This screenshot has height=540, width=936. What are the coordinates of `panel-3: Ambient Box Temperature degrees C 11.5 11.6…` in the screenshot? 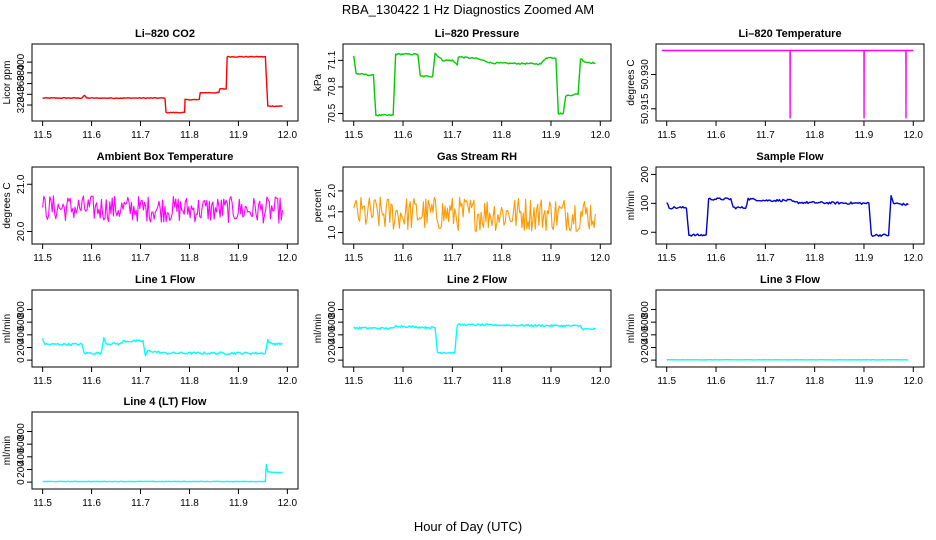 It's located at (150, 207).